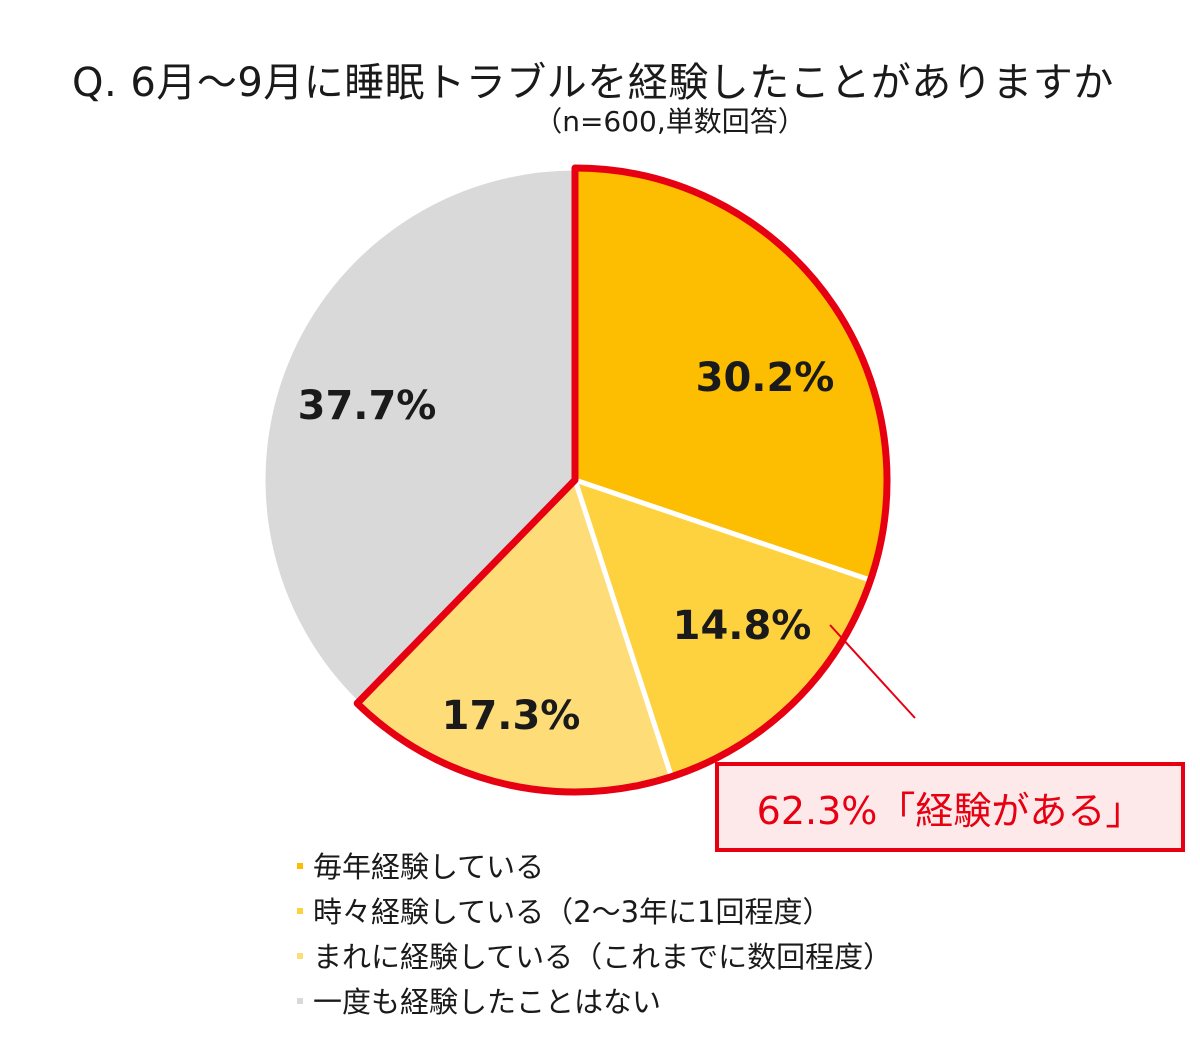 Image resolution: width=1200 pixels, height=1047 pixels. Describe the element at coordinates (572, 911) in the screenshot. I see `legend-label: 時々経験している（2～3年に1回程度）` at that location.